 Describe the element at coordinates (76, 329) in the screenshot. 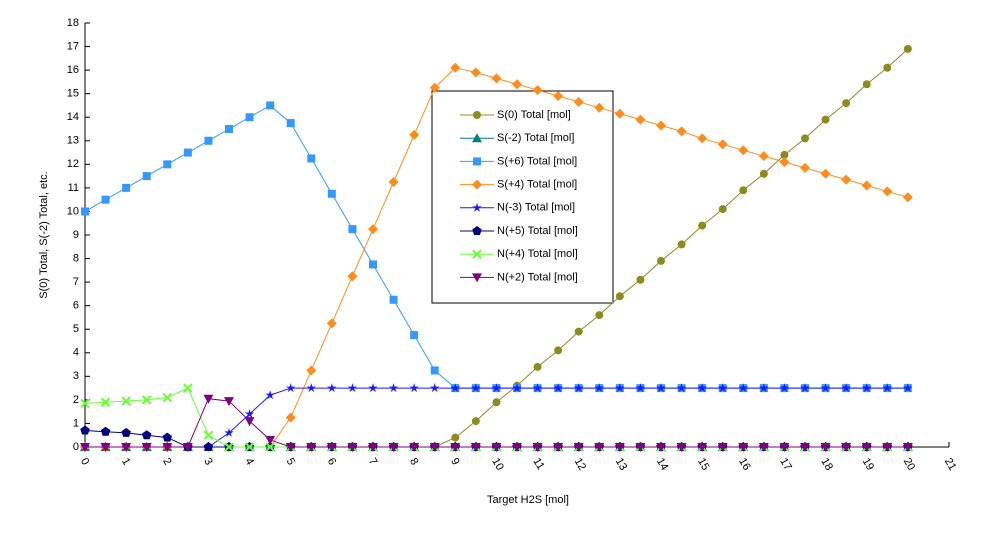

I see `y-tick-label: 5` at that location.